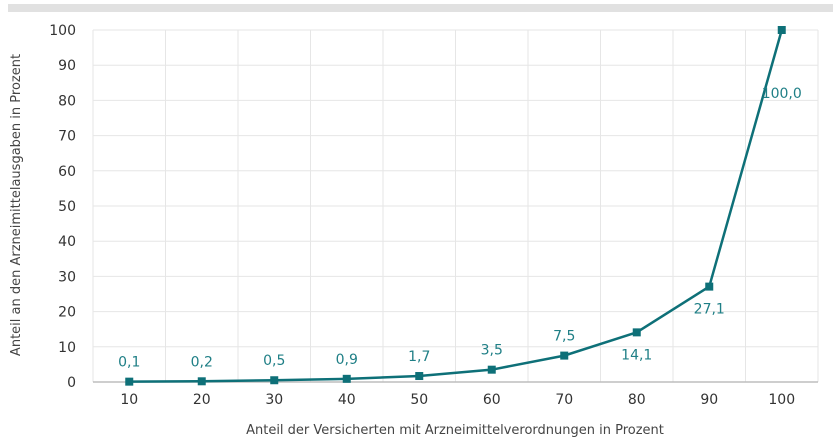 Image resolution: width=833 pixels, height=441 pixels. Describe the element at coordinates (347, 400) in the screenshot. I see `x-tick-label: 40` at that location.